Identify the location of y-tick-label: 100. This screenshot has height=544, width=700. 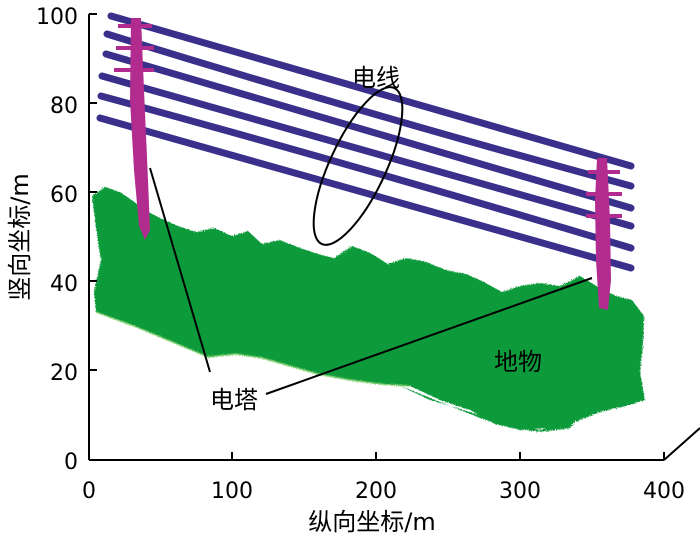
(57, 17).